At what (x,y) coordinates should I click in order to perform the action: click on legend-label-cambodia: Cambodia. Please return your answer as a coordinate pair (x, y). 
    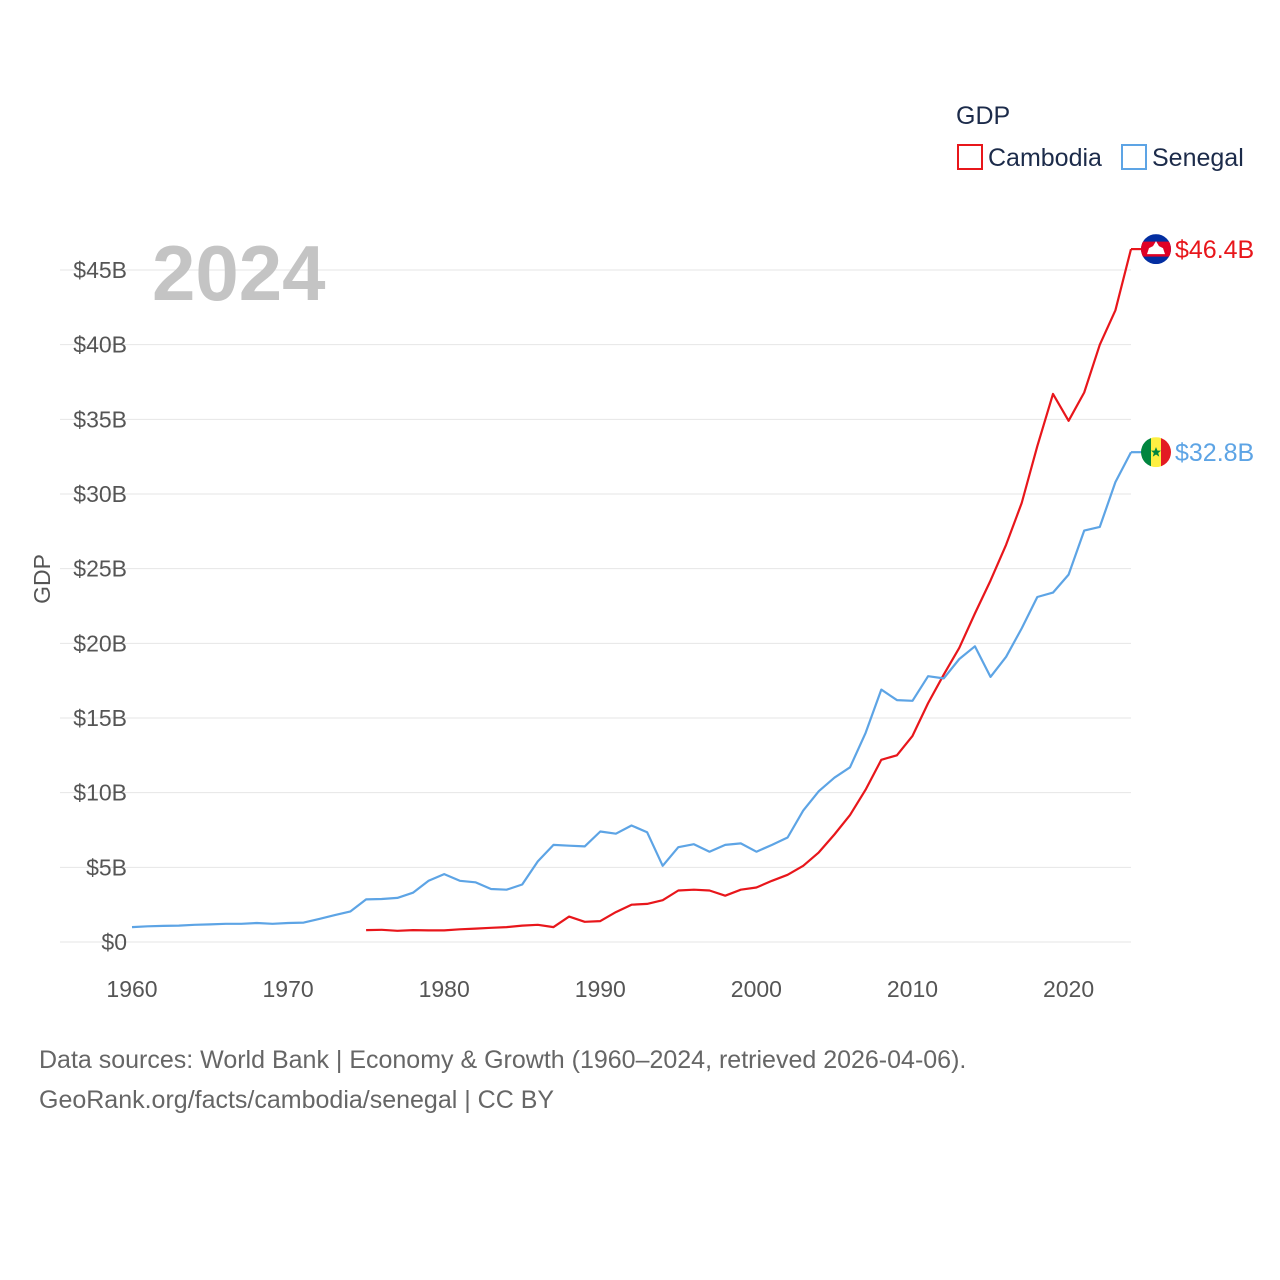
    Looking at the image, I should click on (1045, 158).